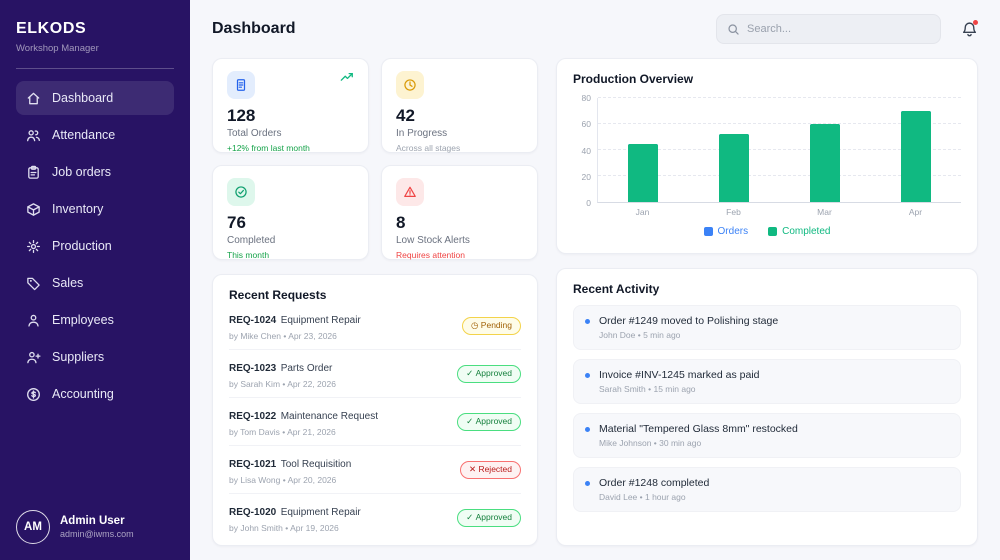  Describe the element at coordinates (640, 335) in the screenshot. I see `activity-meta: John Doe • 5 min ago` at that location.